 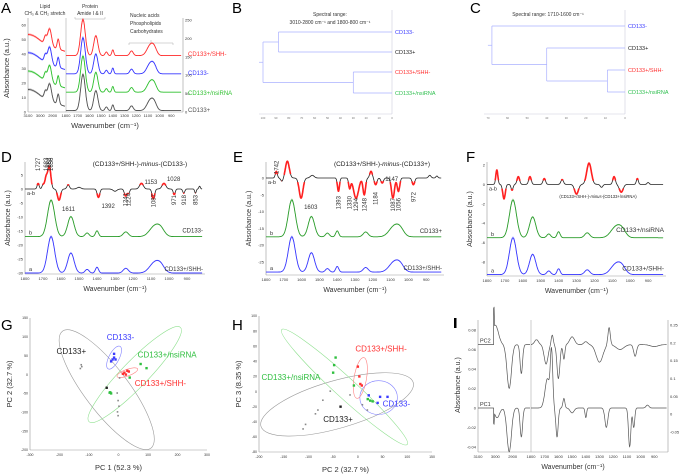 What do you see at coordinates (146, 32) in the screenshot?
I see `a-annotation-carbohydrates: Carbohydrates` at bounding box center [146, 32].